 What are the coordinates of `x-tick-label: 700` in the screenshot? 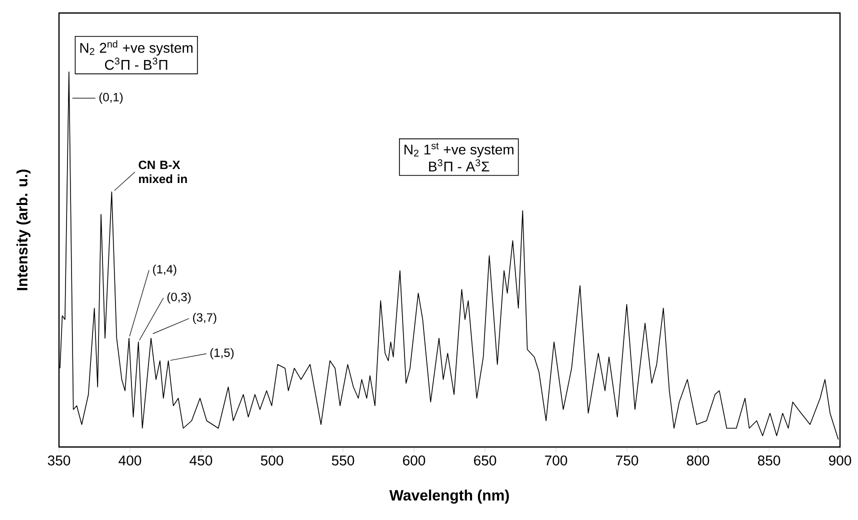 It's located at (556, 461).